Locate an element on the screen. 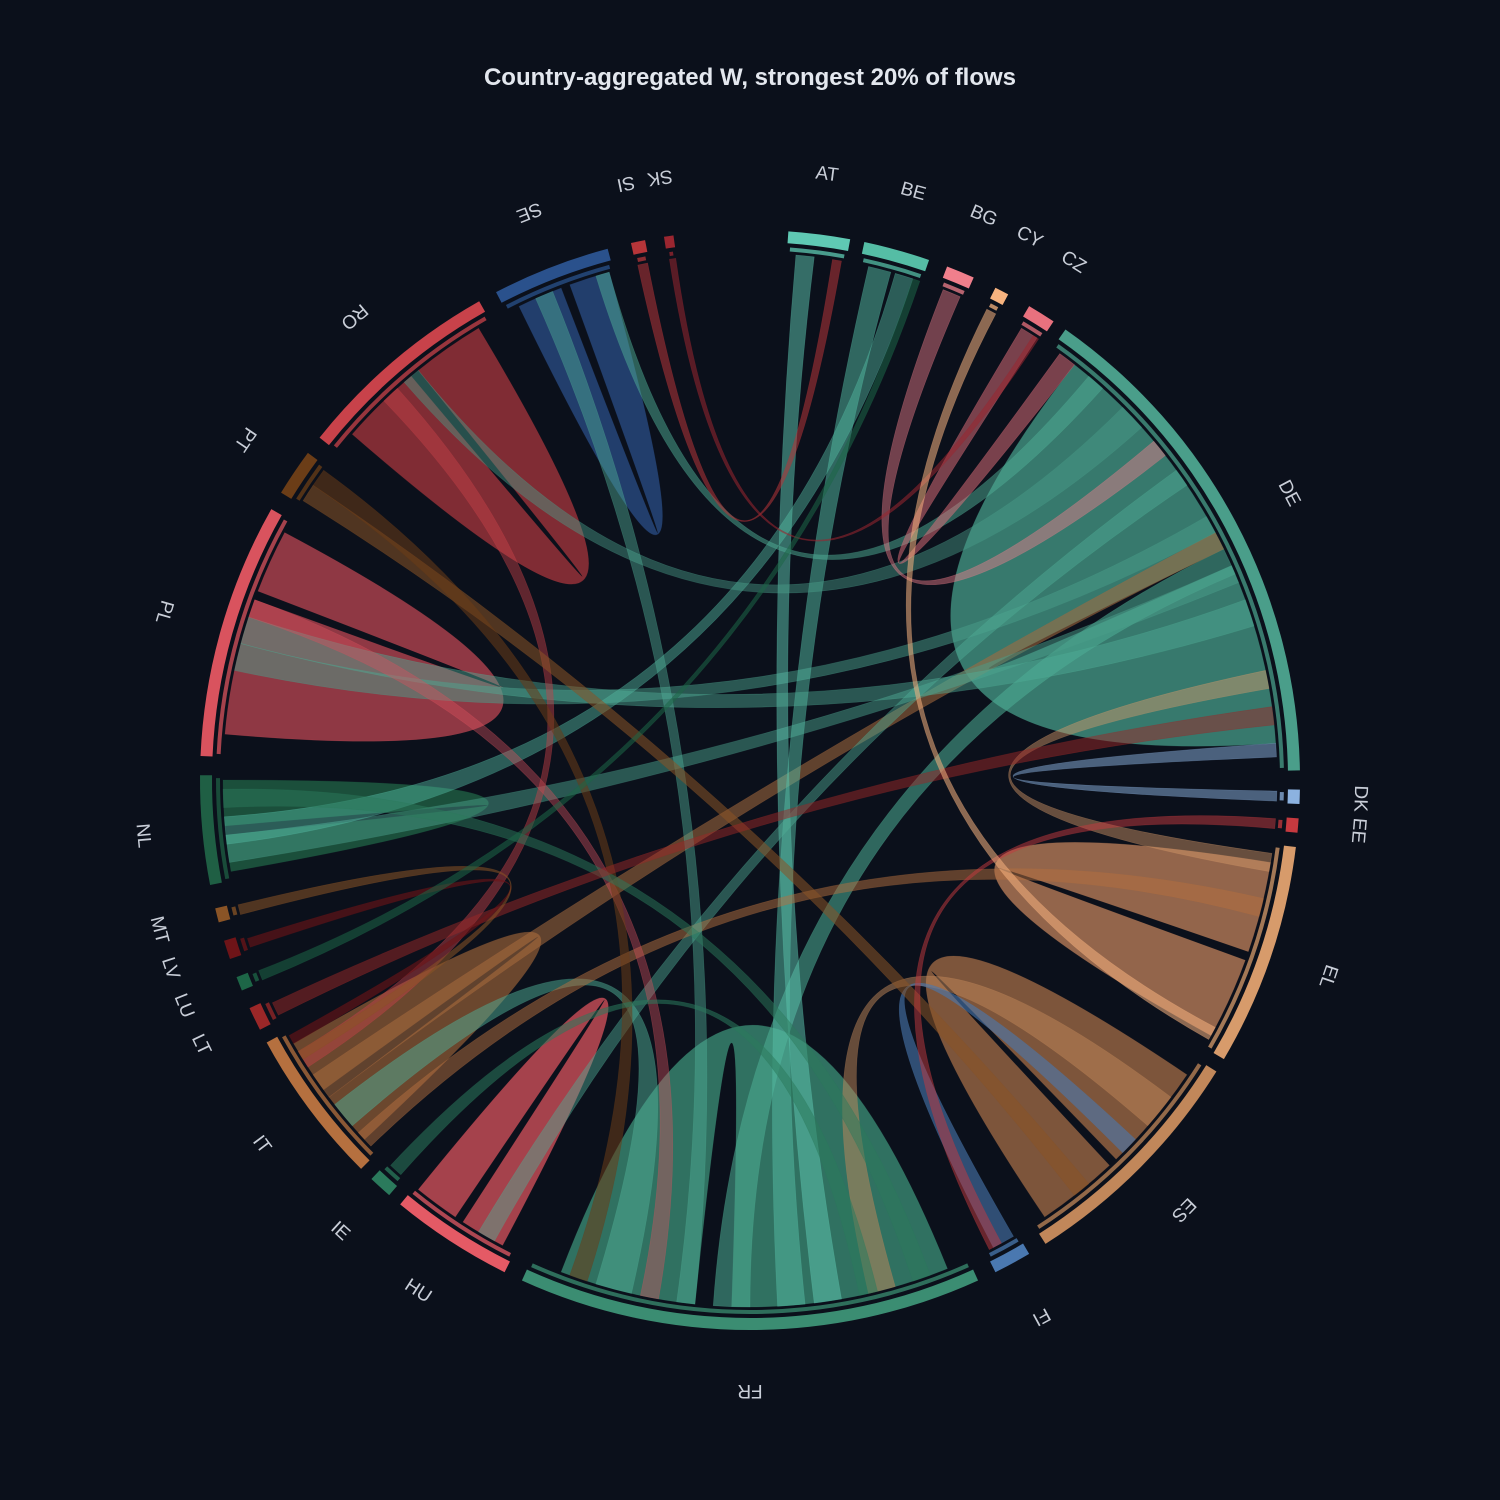  ribbon-it-to-el is located at coordinates (810, 1007).